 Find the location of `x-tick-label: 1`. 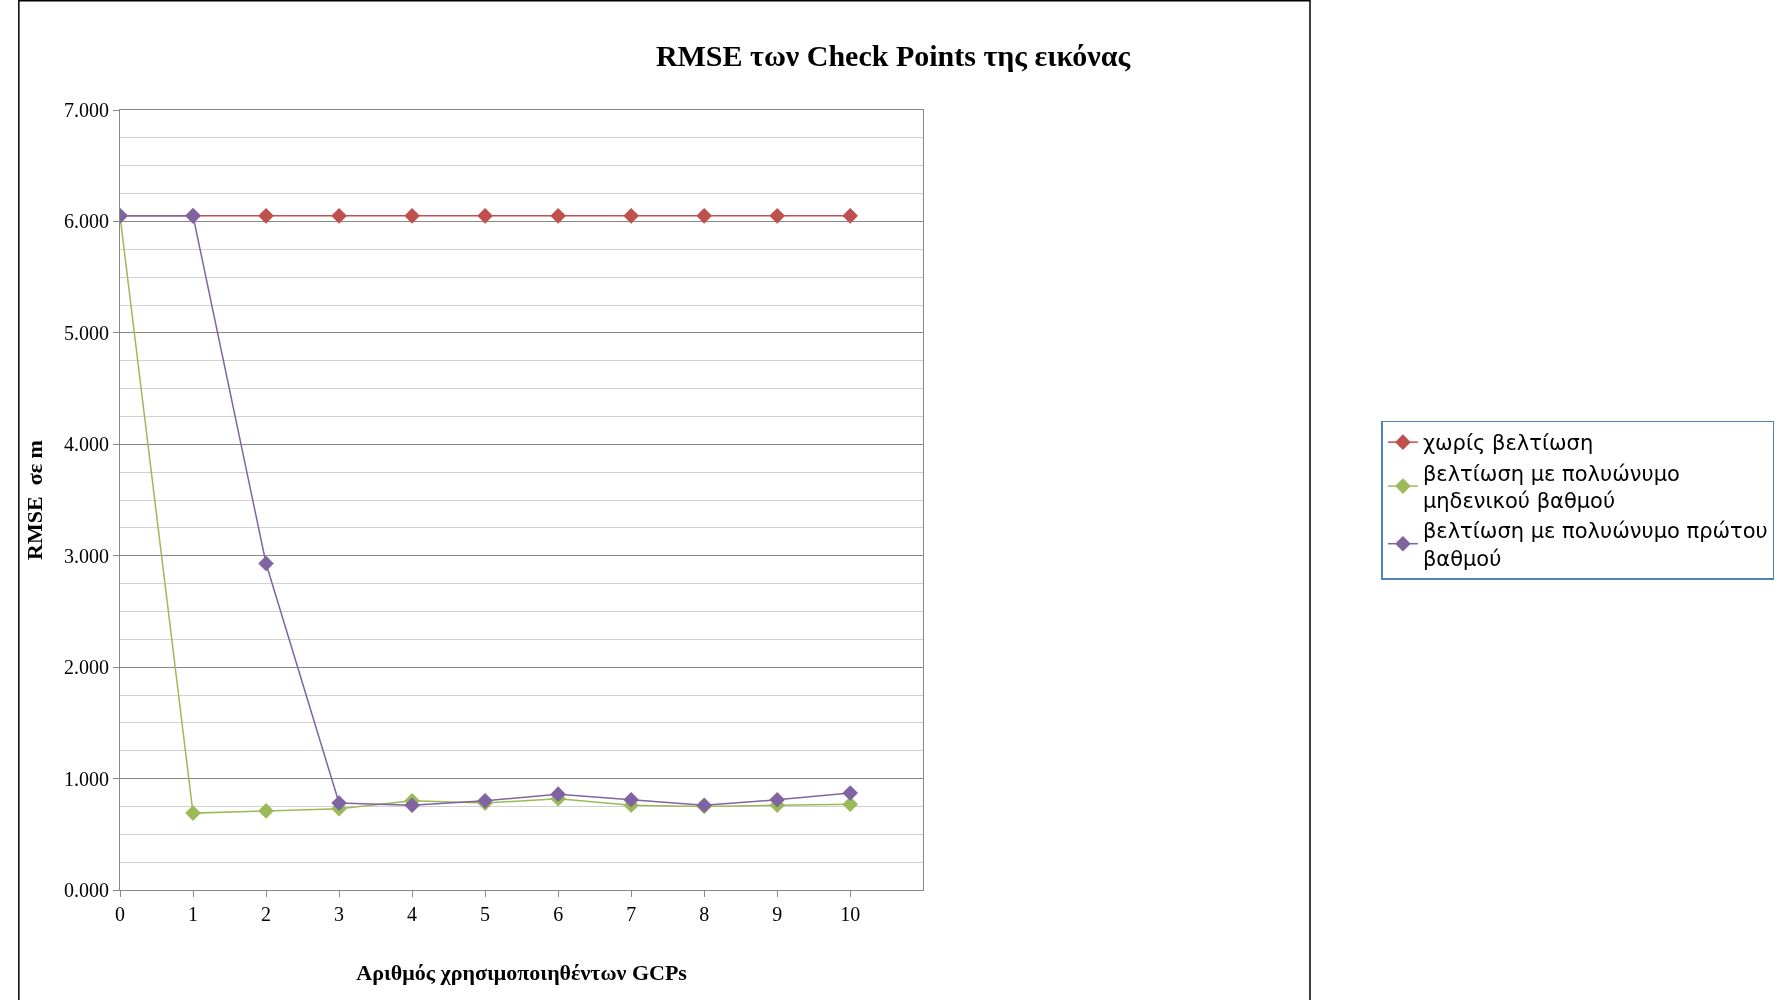

x-tick-label: 1 is located at coordinates (193, 914).